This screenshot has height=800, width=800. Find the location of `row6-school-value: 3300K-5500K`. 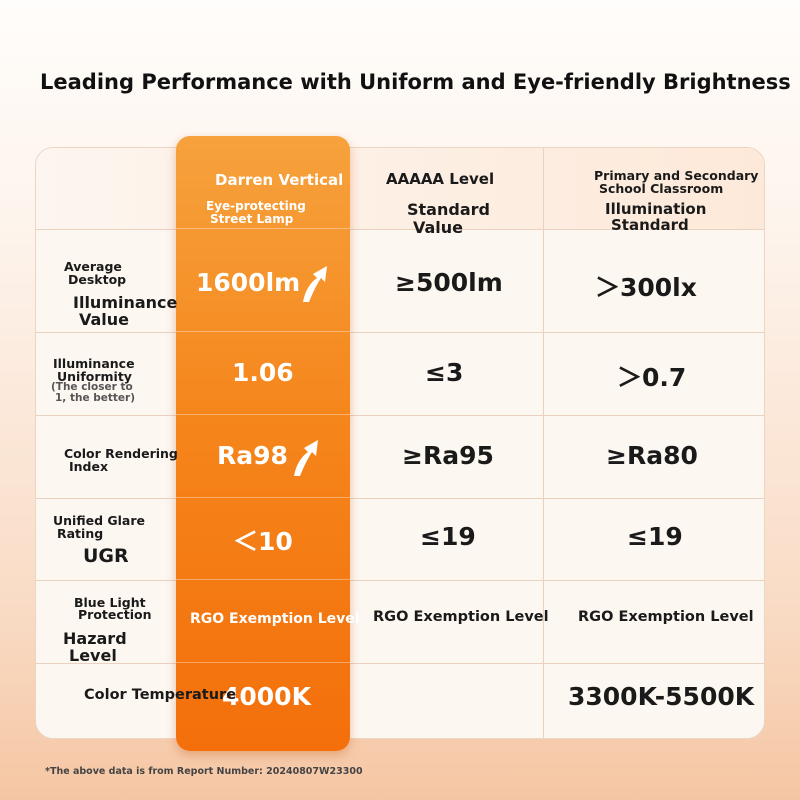

row6-school-value: 3300K-5500K is located at coordinates (661, 696).